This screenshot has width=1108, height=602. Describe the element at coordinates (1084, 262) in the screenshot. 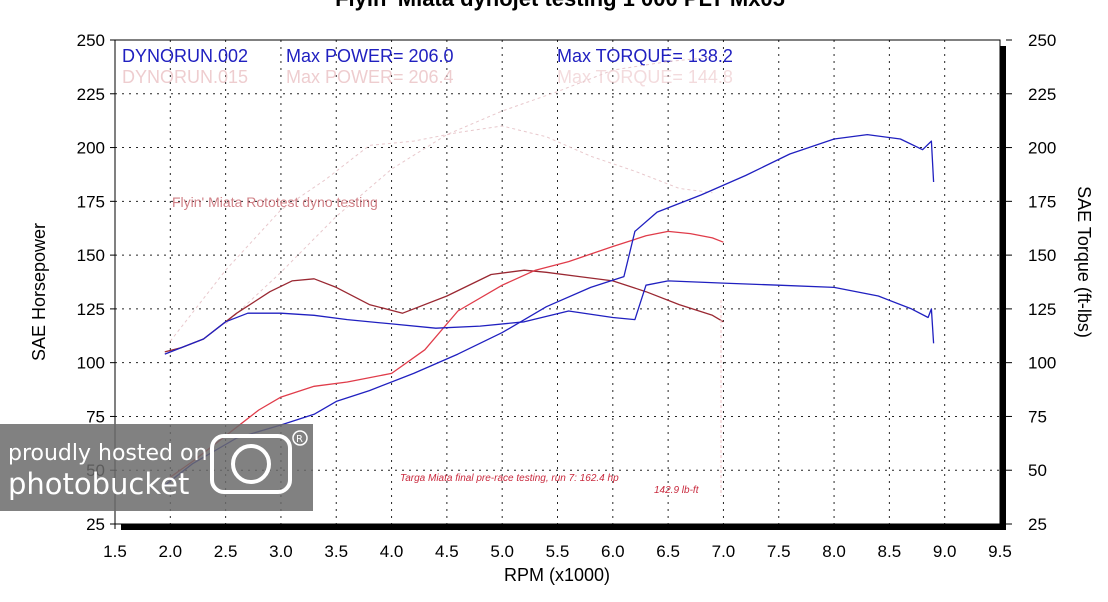

I see `y2-axis-title: SAE Torque (ft-lbs)` at that location.